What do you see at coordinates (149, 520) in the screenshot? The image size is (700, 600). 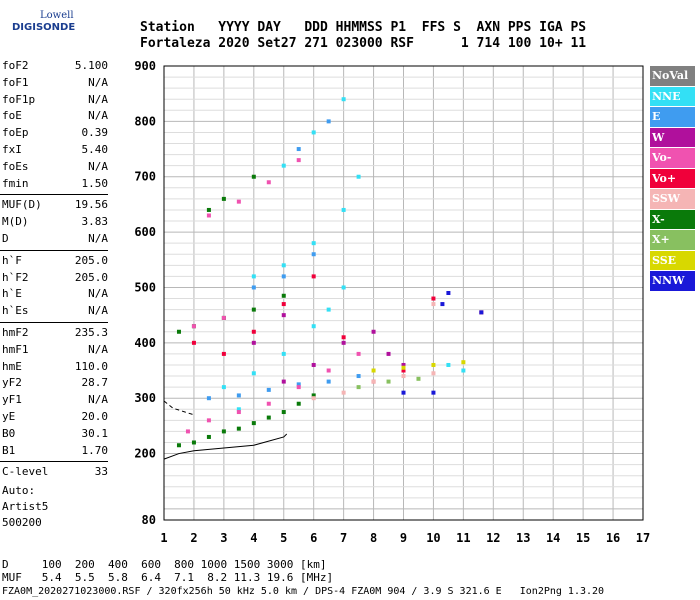 I see `y-tick-label: 80` at bounding box center [149, 520].